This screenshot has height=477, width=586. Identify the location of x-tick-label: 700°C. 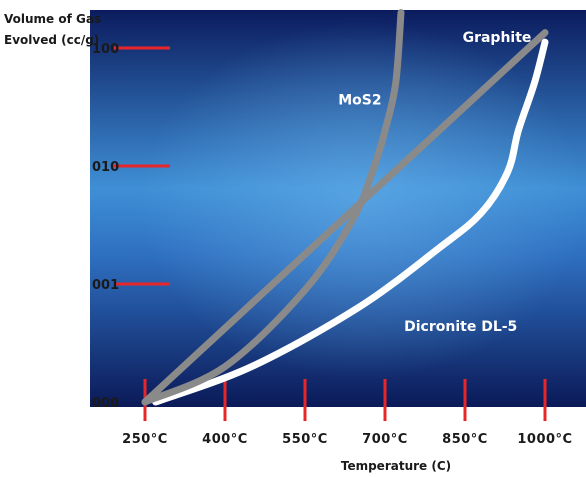
(385, 439).